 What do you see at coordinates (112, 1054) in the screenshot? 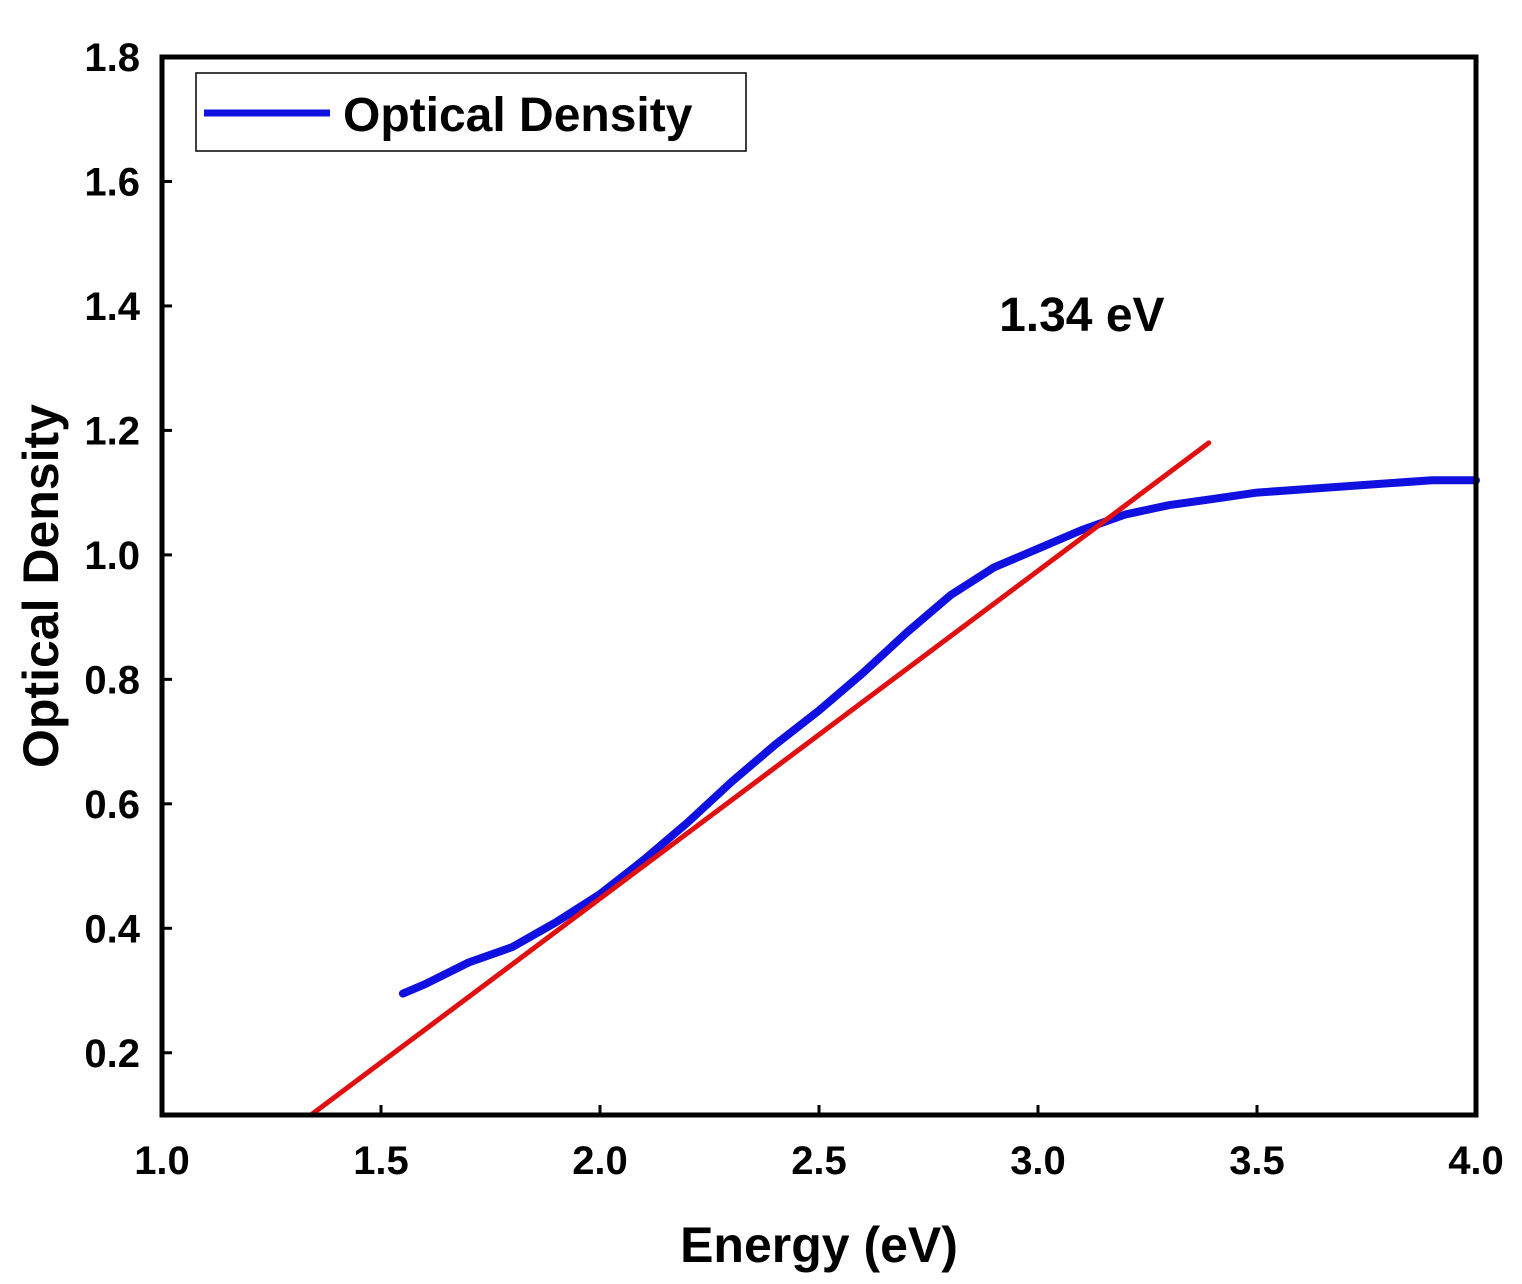
I see `y-tick-label: 0.2` at bounding box center [112, 1054].